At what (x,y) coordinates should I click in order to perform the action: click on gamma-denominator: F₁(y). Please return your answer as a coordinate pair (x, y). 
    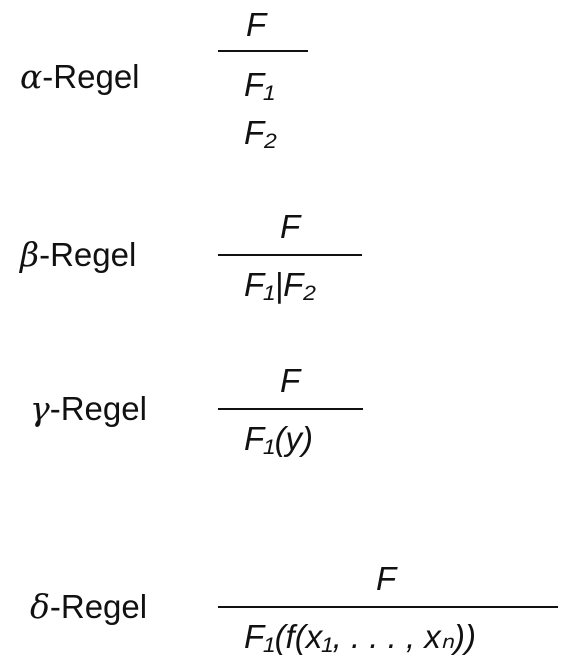
    Looking at the image, I should click on (279, 438).